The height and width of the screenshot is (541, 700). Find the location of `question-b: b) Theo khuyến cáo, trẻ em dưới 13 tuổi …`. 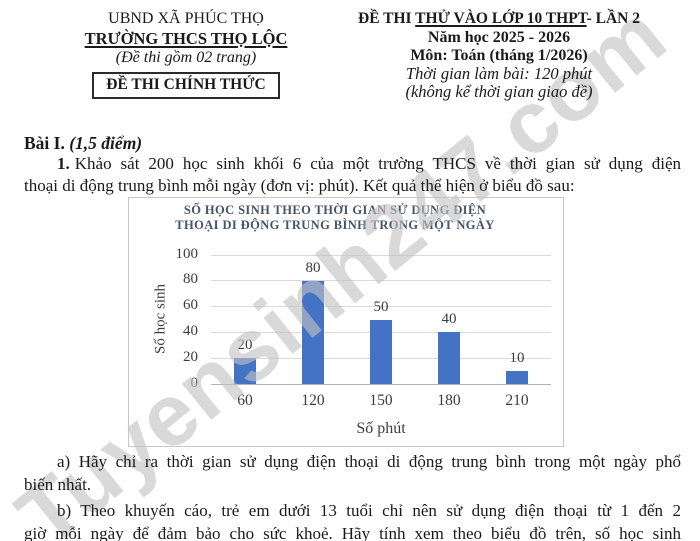

question-b: b) Theo khuyến cáo, trẻ em dưới 13 tuổi … is located at coordinates (352, 520).